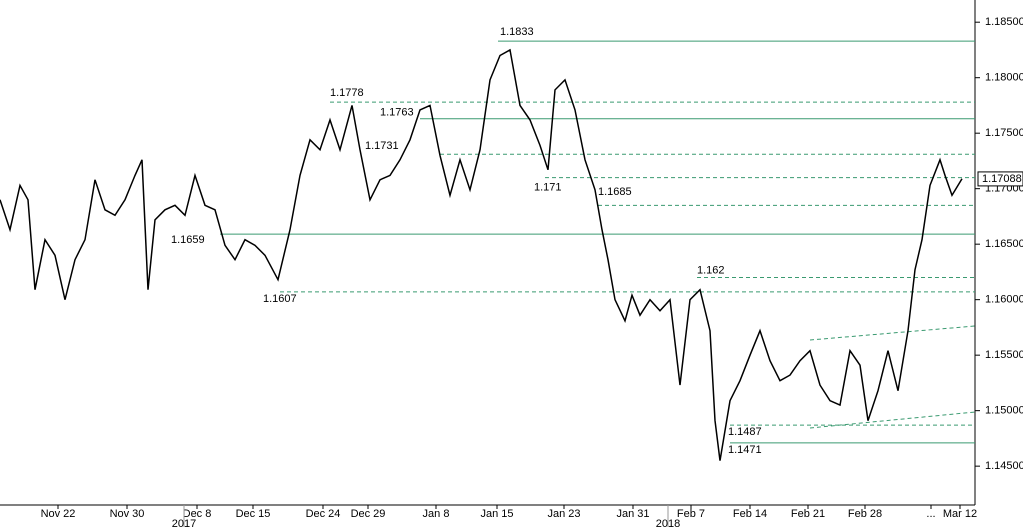 This screenshot has height=529, width=1023. What do you see at coordinates (323, 514) in the screenshot?
I see `x-tick-label: Dec 24` at bounding box center [323, 514].